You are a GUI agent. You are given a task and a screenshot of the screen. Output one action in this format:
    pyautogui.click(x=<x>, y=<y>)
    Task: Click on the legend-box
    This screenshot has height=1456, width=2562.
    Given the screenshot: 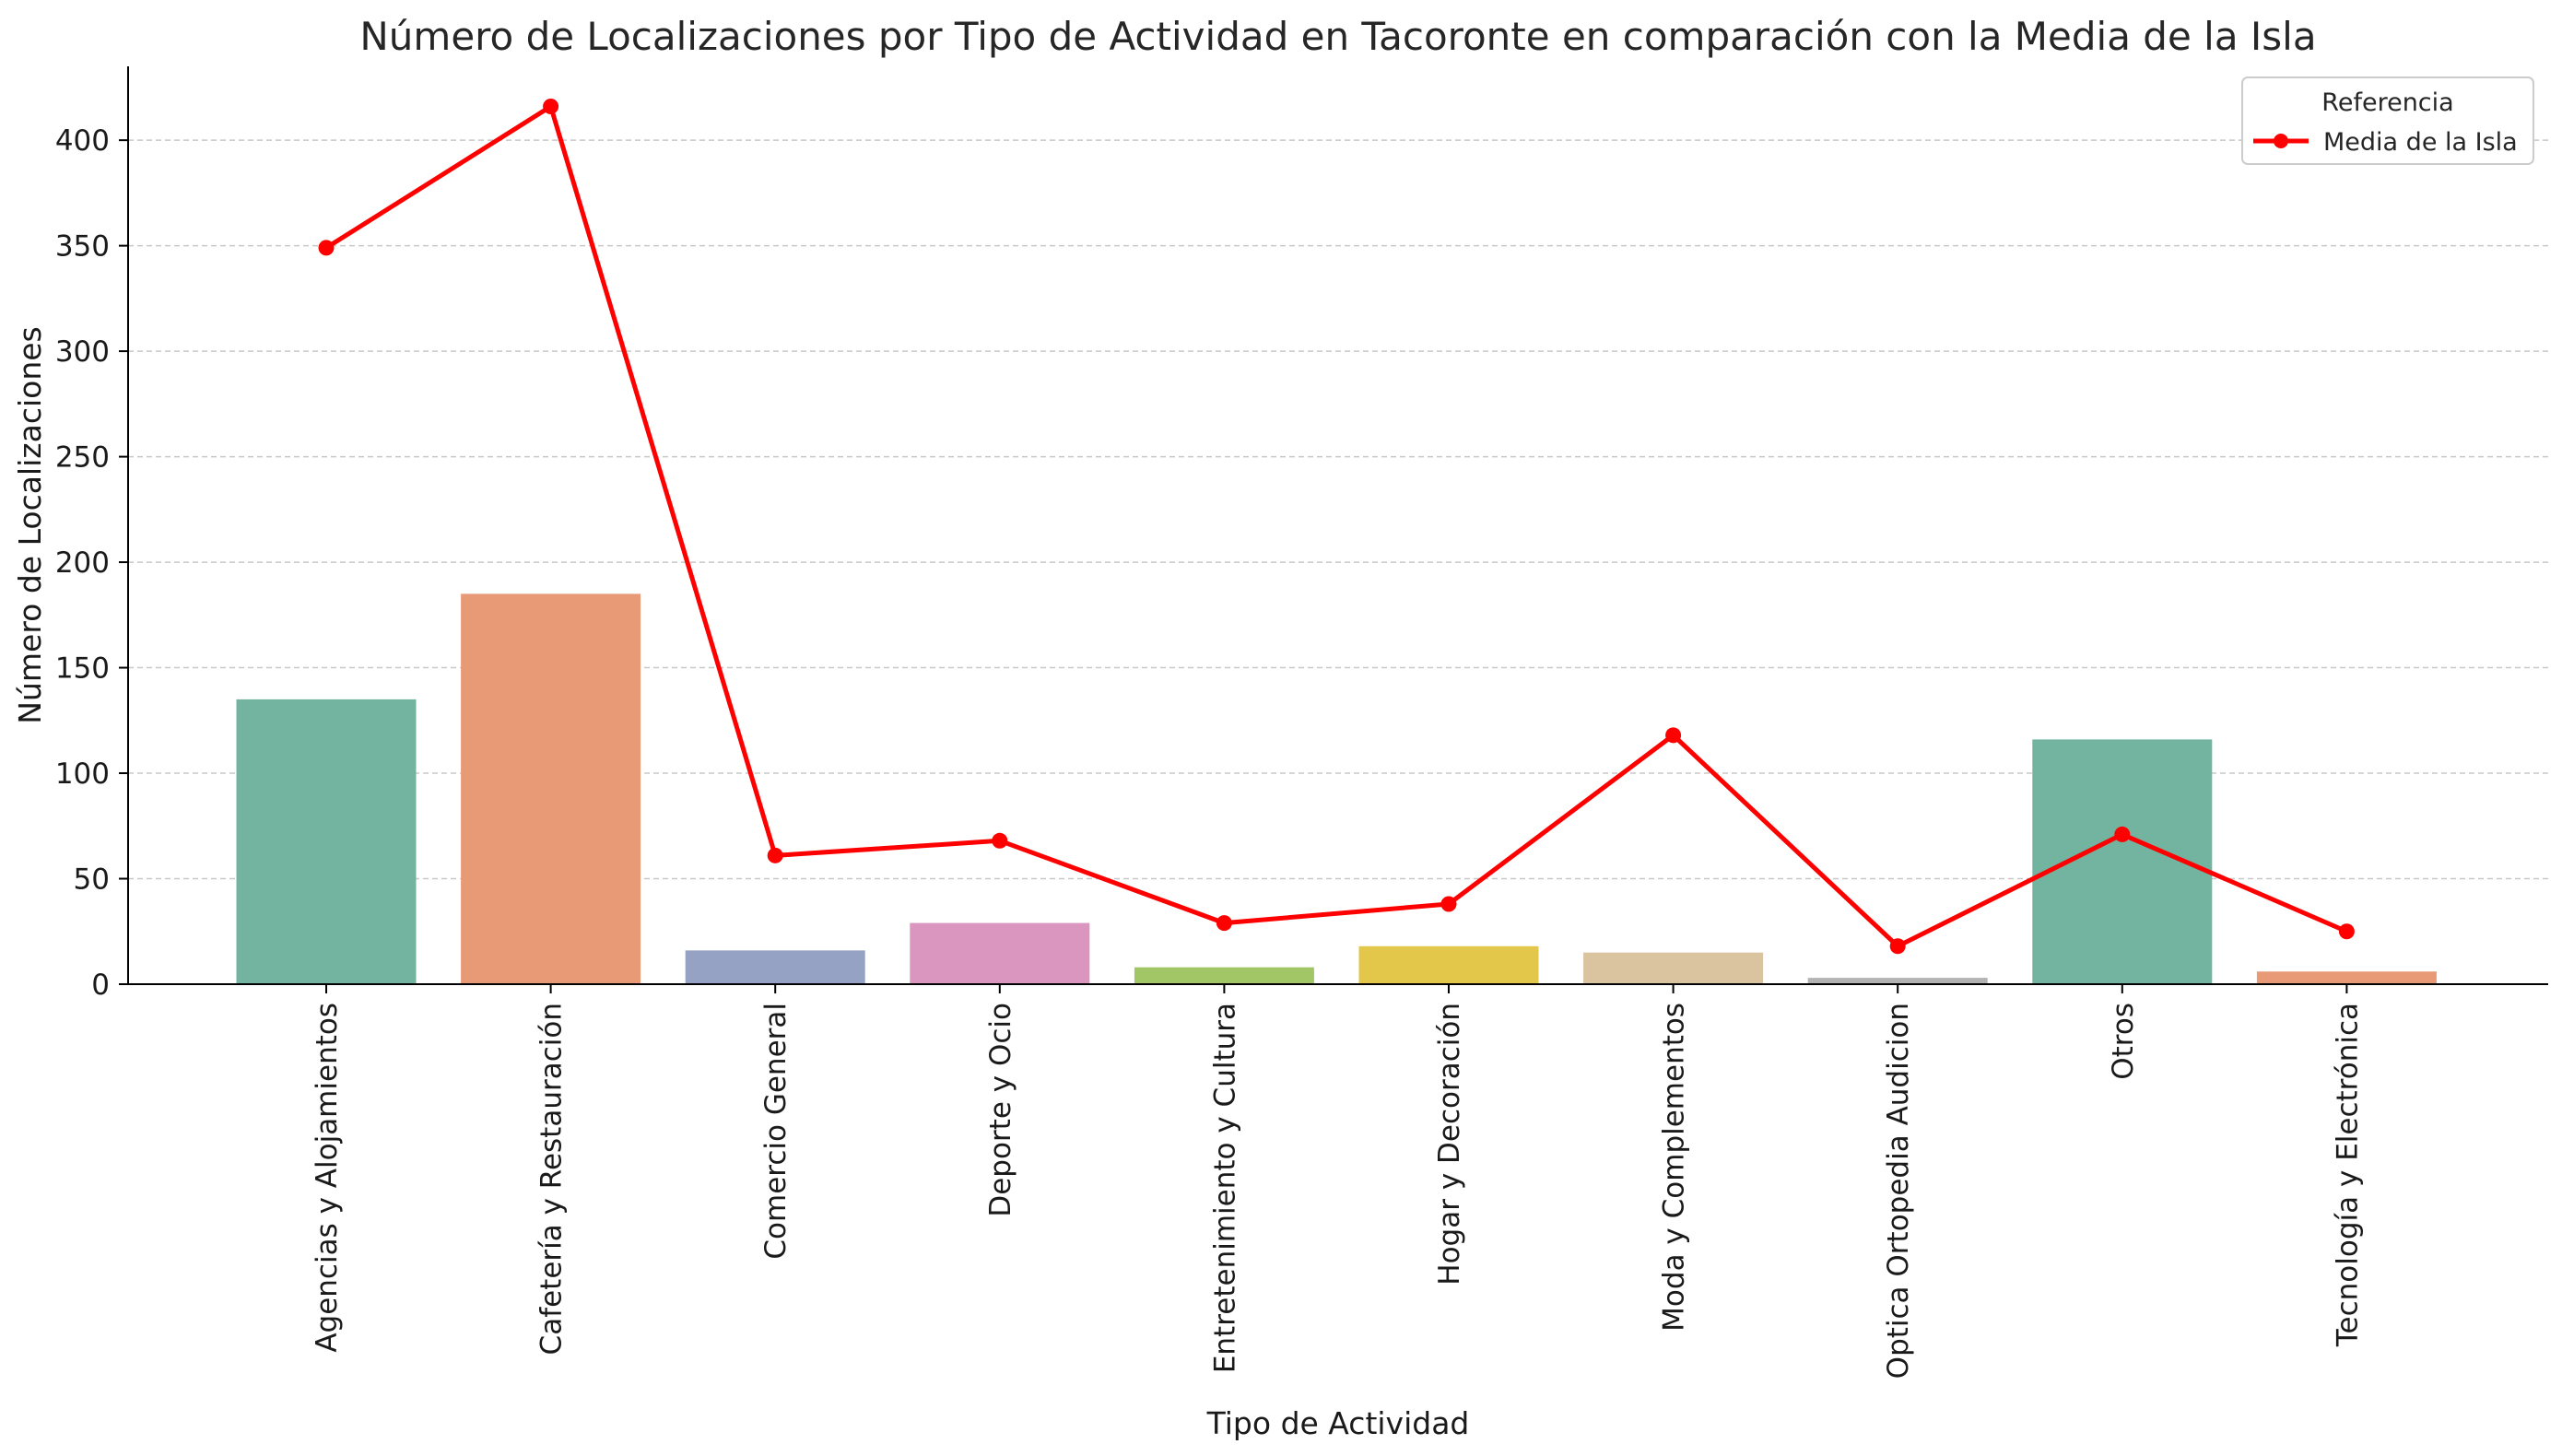 What is the action you would take?
    pyautogui.click(x=2387, y=120)
    